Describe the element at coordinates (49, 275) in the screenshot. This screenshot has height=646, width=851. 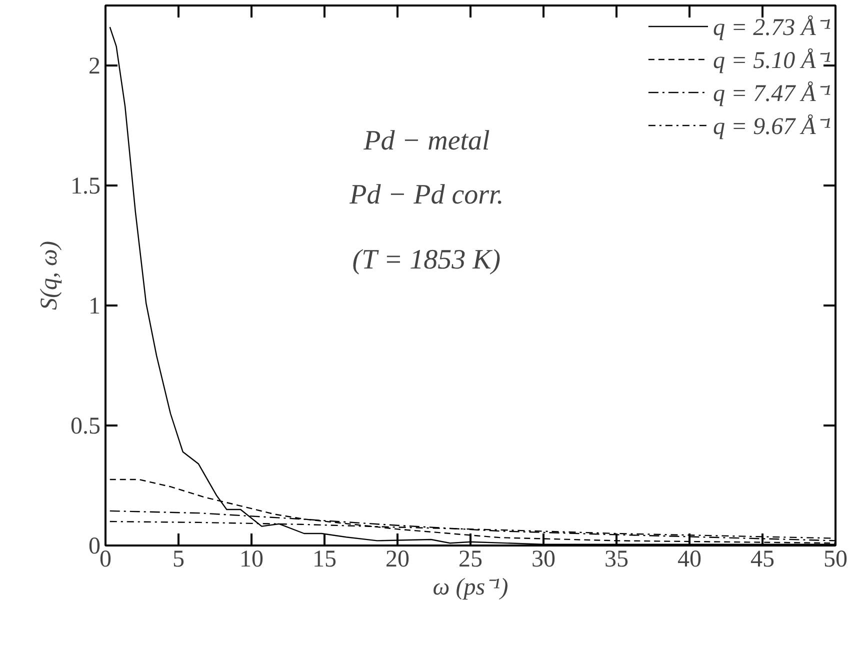
I see `y-axis-title: S(q, ω)` at that location.